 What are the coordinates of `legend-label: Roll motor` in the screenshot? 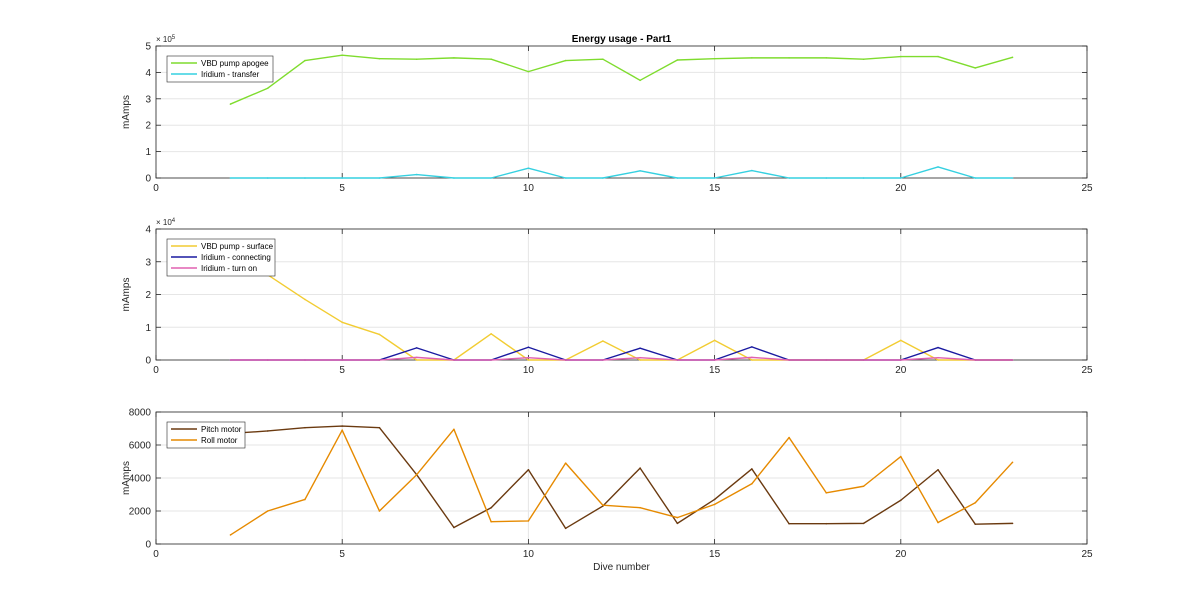 It's located at (219, 440).